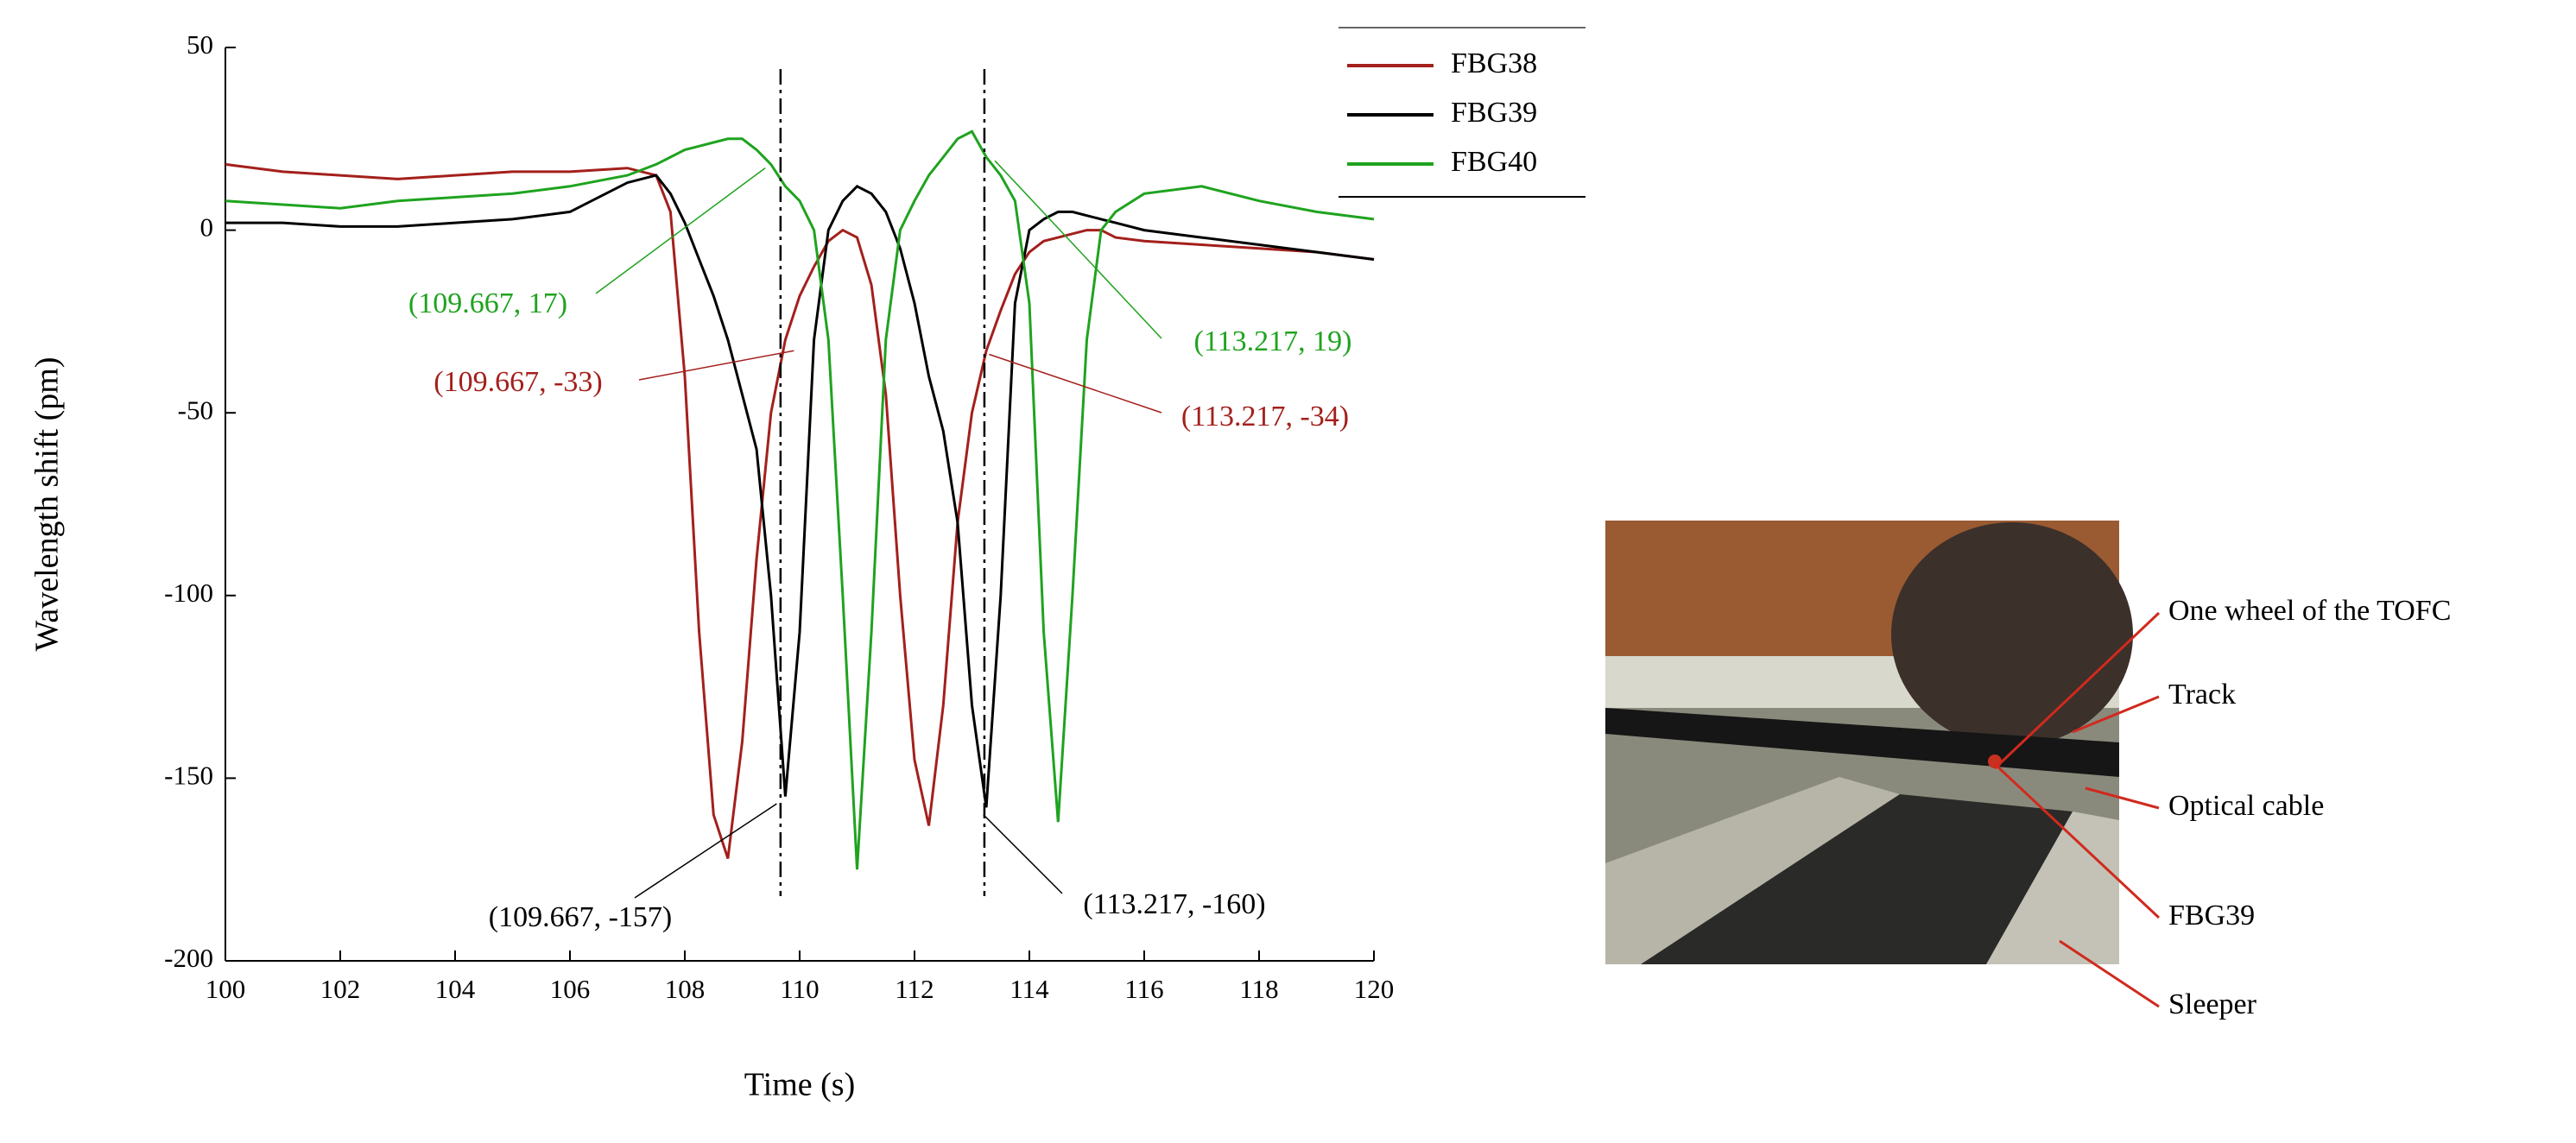 This screenshot has height=1143, width=2576. I want to click on photo-label: Sleeper, so click(2212, 1004).